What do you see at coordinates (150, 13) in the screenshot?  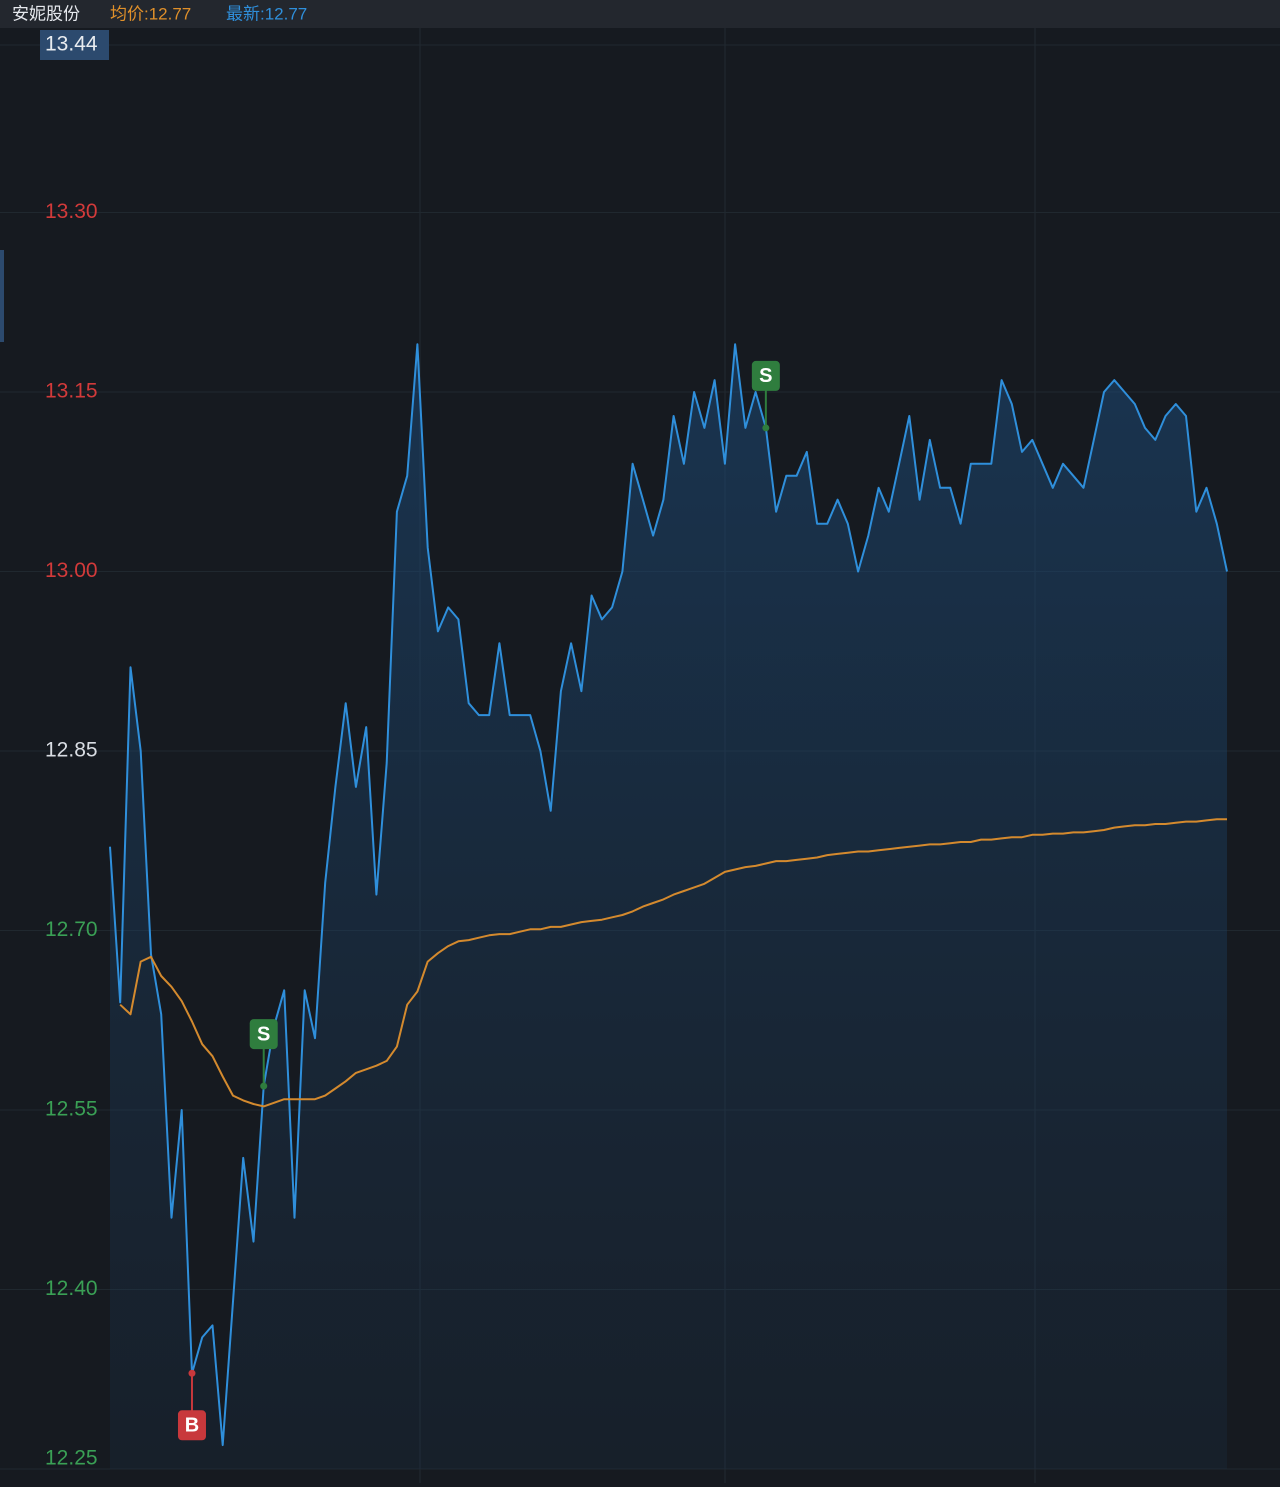 I see `avg-price: 均价:12.77` at bounding box center [150, 13].